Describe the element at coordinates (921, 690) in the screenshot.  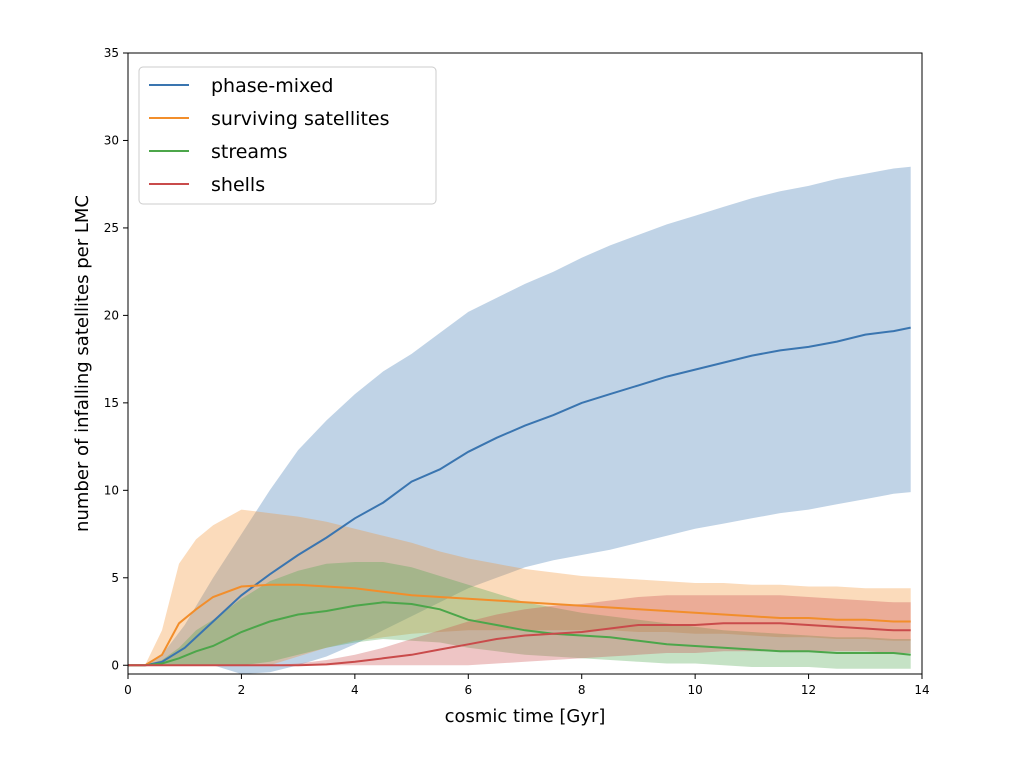
I see `x-tick-label: 14` at that location.